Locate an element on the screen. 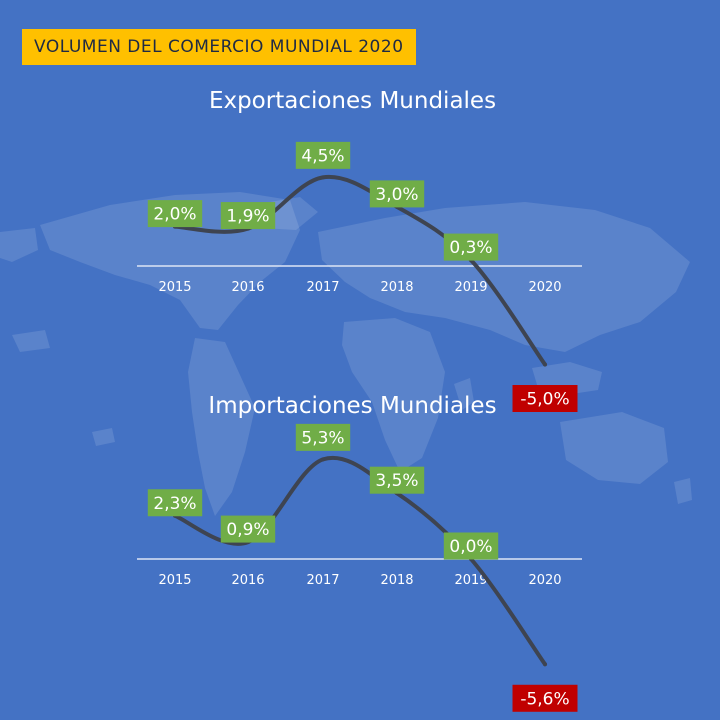  exports-tick-label-2017: 2017 is located at coordinates (322, 287).